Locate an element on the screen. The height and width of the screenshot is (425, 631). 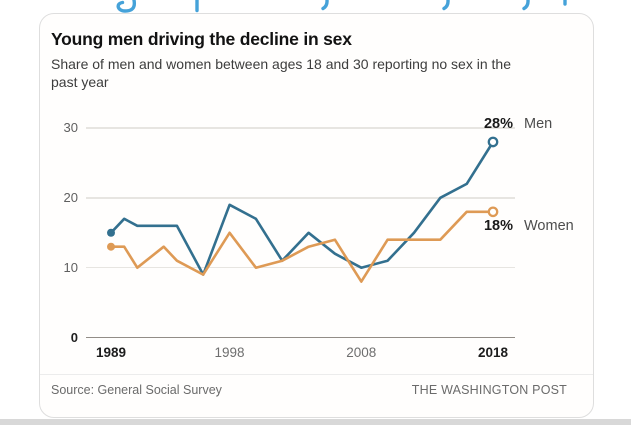
y-tick-10: 10 is located at coordinates (70, 267).